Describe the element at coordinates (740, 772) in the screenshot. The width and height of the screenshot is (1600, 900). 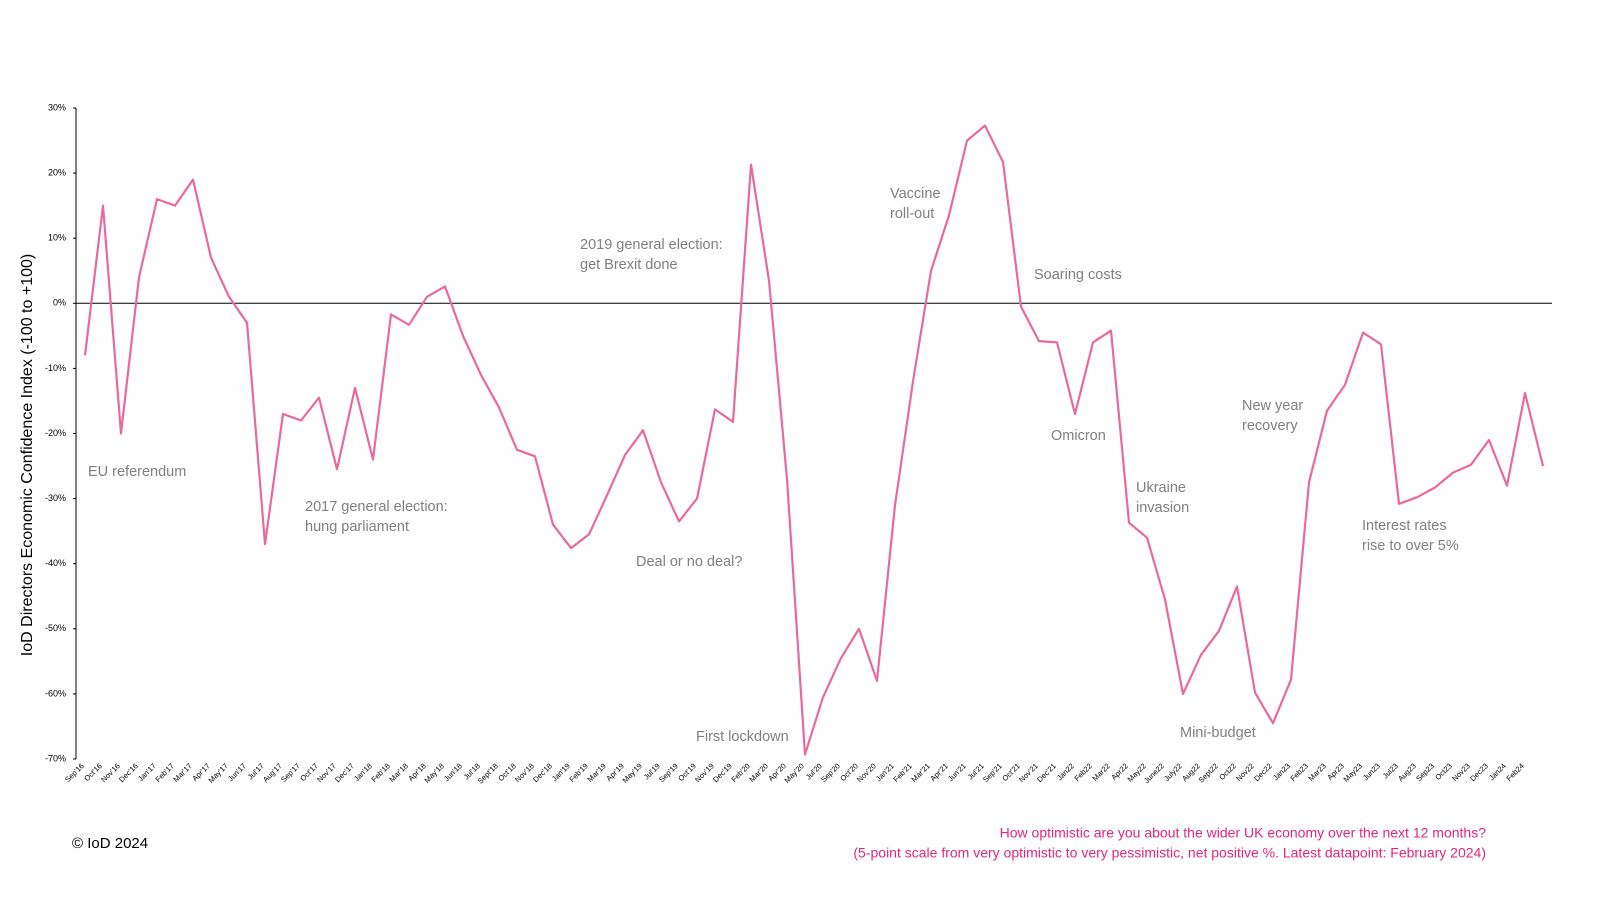
I see `x-tick-label: Feb'20` at that location.